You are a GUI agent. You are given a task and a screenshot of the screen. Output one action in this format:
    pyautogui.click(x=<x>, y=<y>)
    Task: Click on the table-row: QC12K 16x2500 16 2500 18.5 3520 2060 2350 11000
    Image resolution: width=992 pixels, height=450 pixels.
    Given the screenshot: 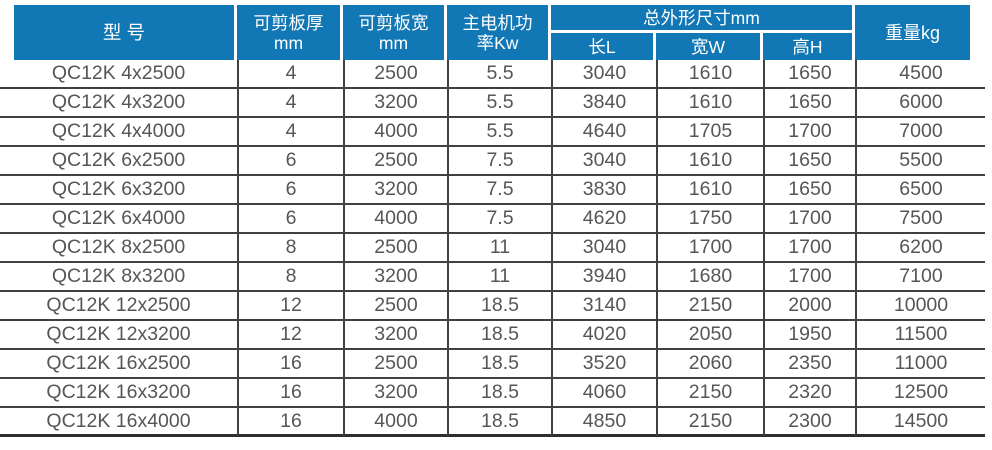 What is the action you would take?
    pyautogui.click(x=492, y=364)
    